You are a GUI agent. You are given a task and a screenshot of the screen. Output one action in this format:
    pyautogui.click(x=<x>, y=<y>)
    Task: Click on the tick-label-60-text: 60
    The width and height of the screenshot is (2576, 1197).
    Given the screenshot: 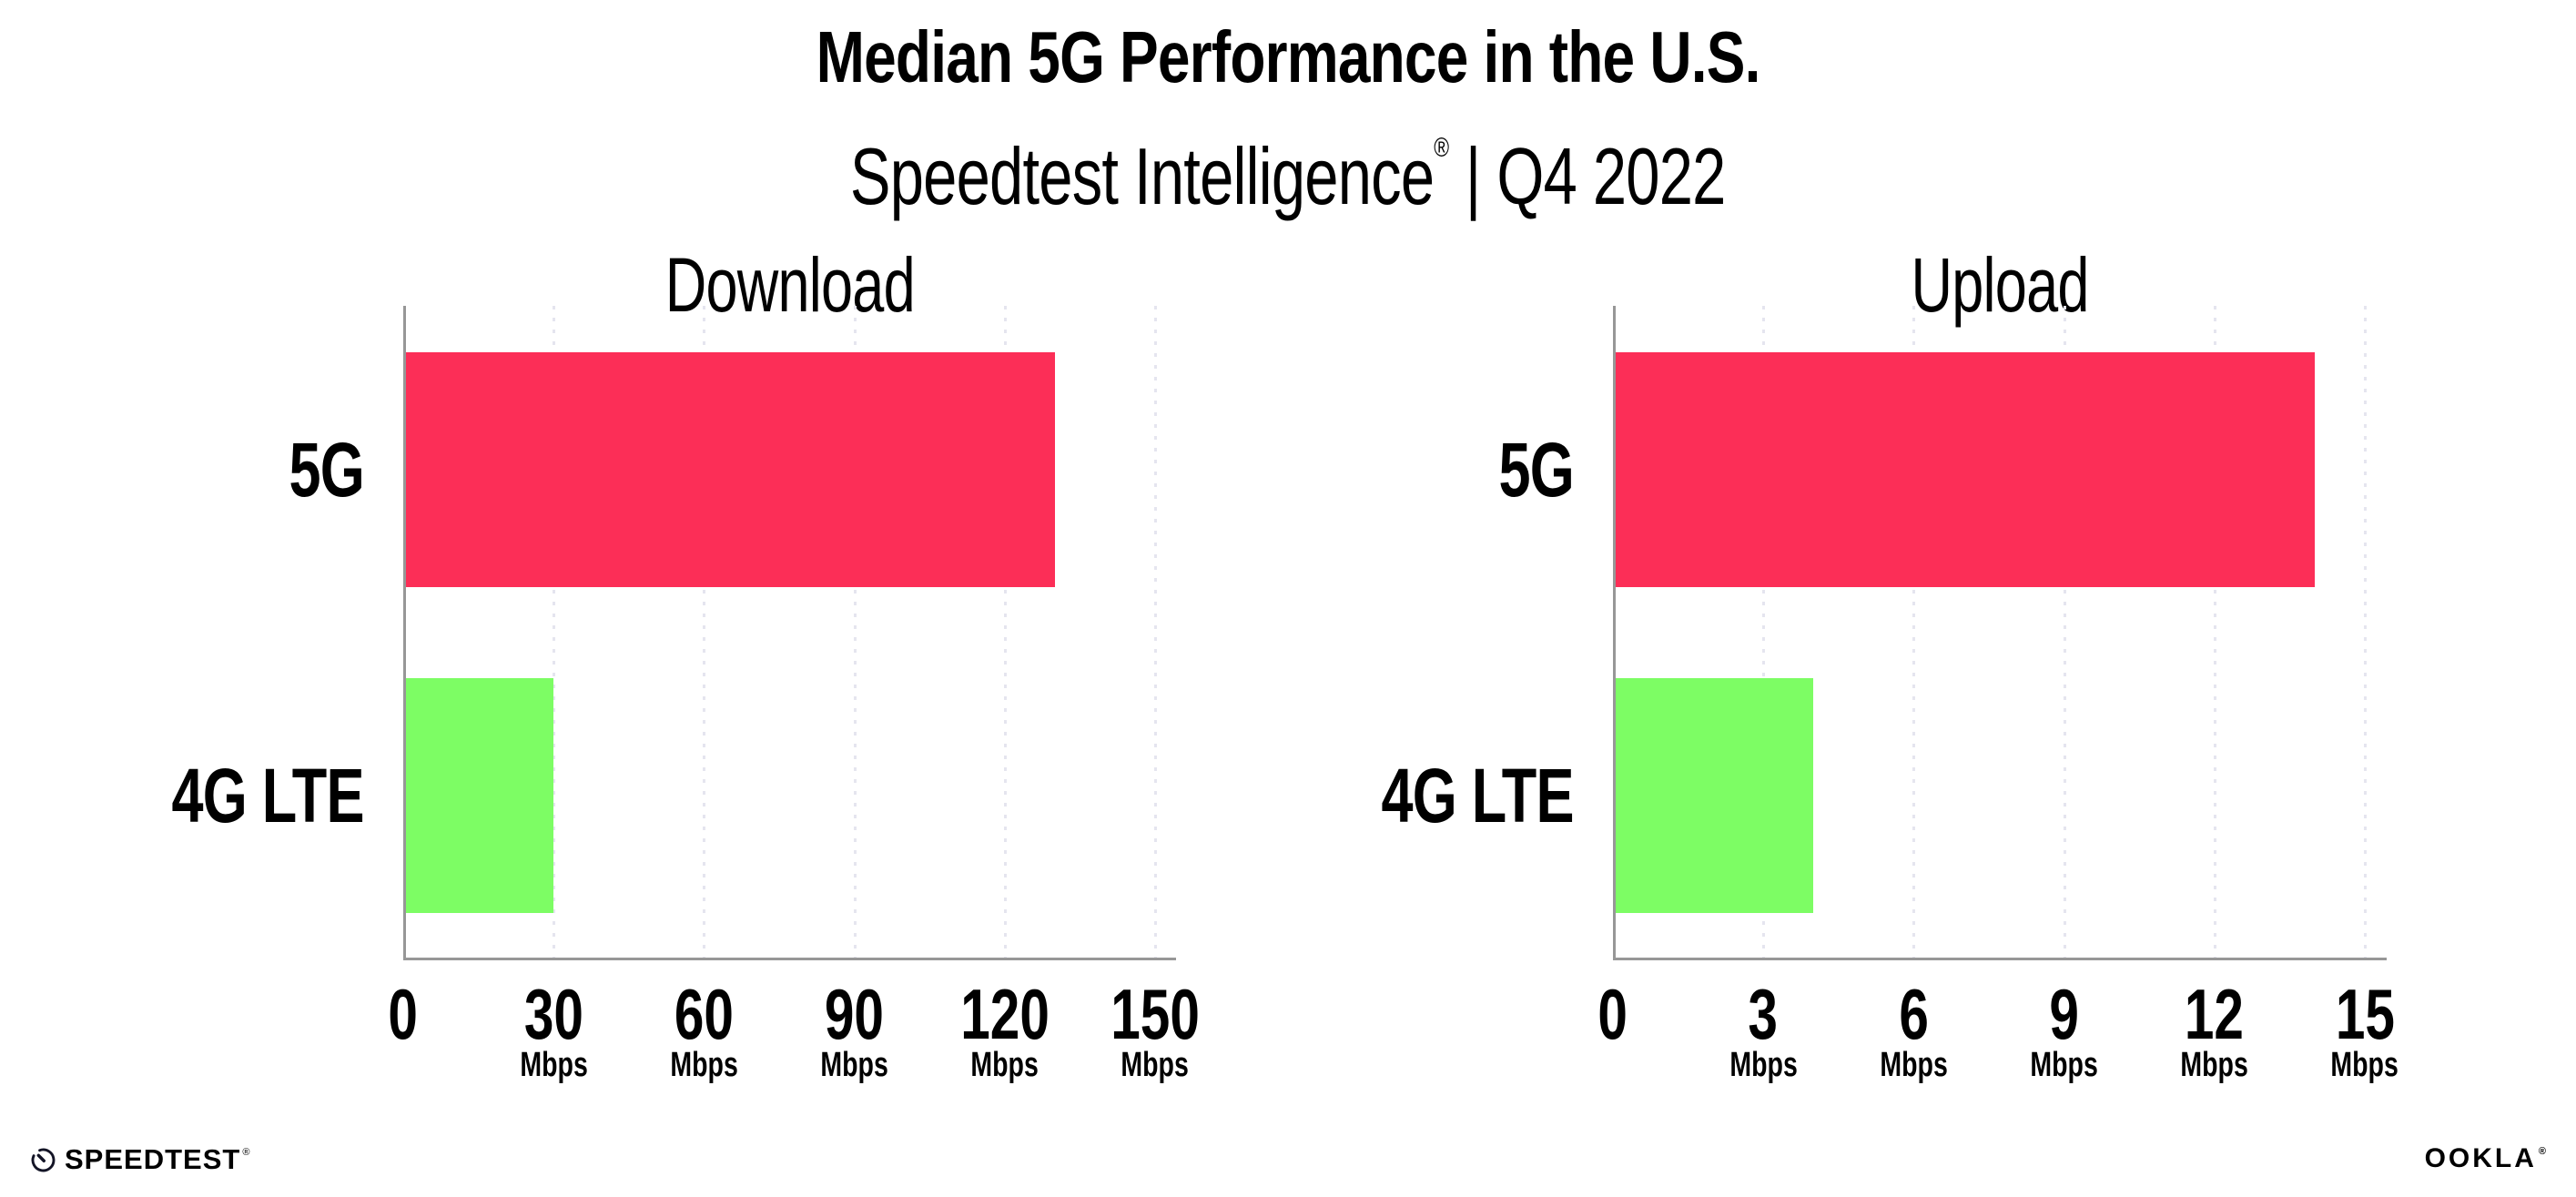 What is the action you would take?
    pyautogui.click(x=704, y=1014)
    